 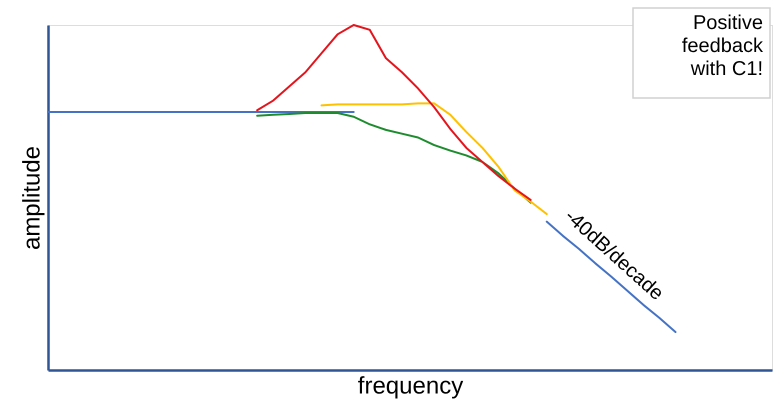 What do you see at coordinates (32, 198) in the screenshot?
I see `y-axis-title: amplitude` at bounding box center [32, 198].